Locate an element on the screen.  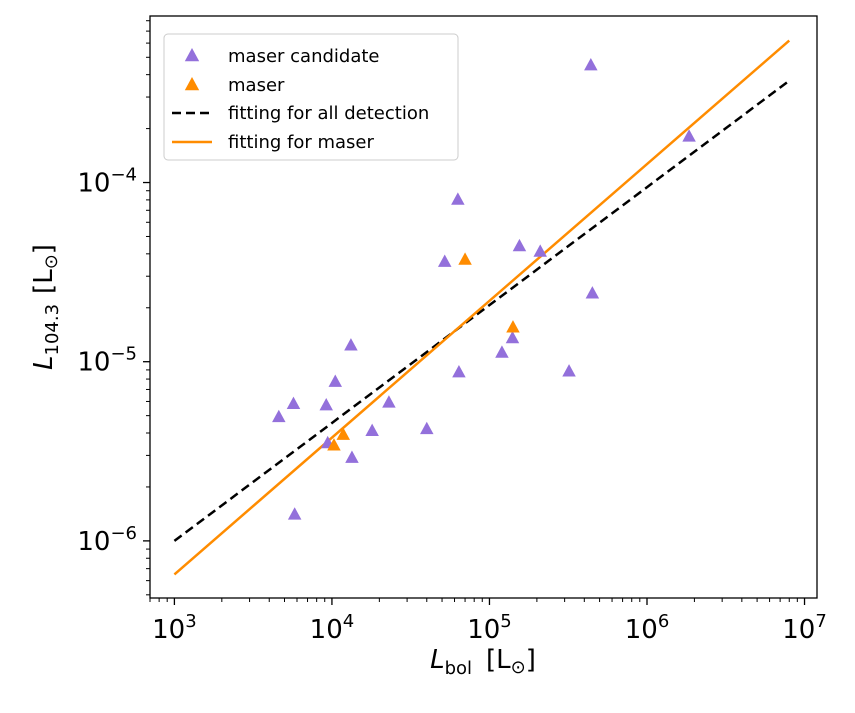
x-tick-label: 106 is located at coordinates (647, 628).